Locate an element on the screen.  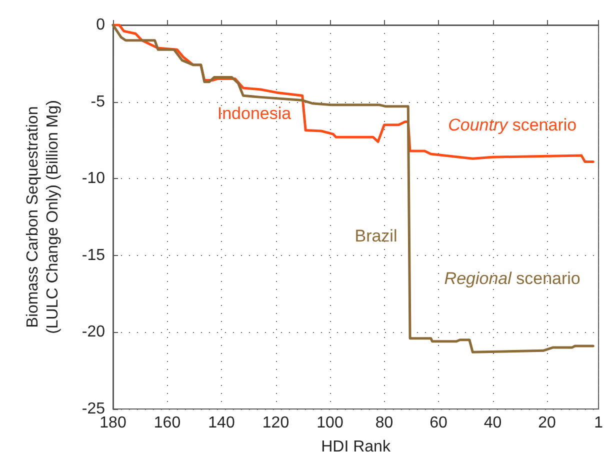
x-tick-label: 120 is located at coordinates (276, 423).